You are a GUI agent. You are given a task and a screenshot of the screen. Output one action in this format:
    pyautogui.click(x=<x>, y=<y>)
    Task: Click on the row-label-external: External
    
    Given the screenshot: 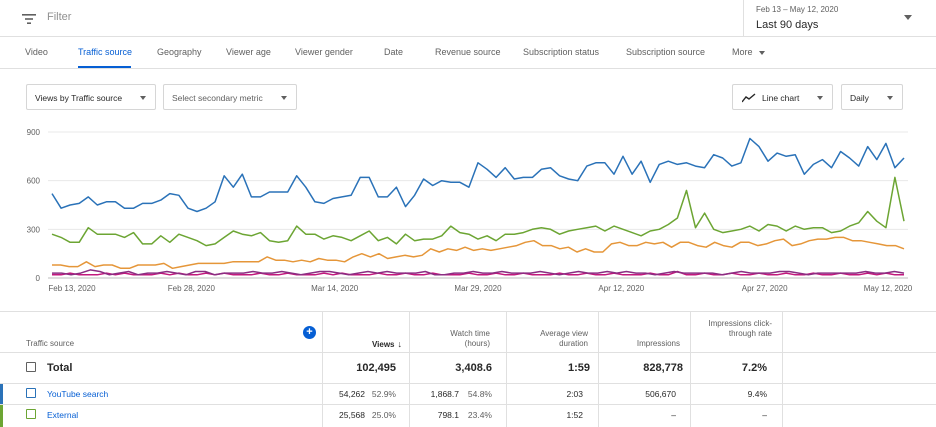 What is the action you would take?
    pyautogui.click(x=63, y=415)
    